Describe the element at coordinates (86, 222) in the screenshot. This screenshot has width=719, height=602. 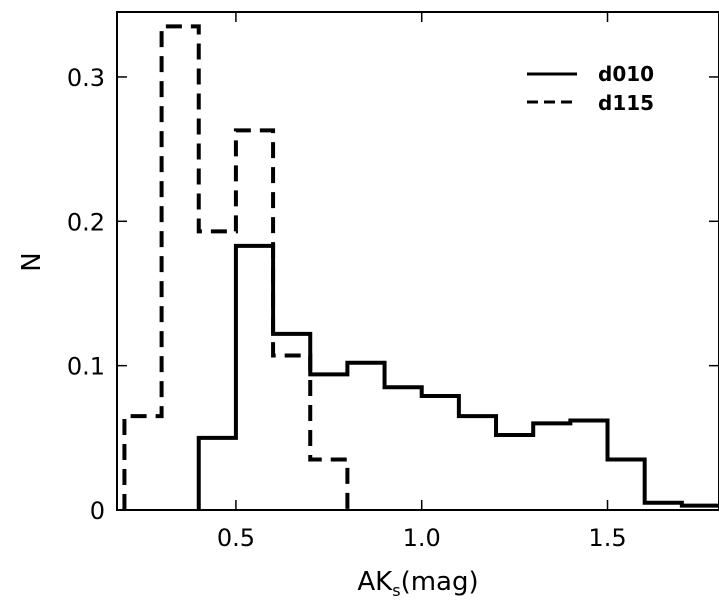
I see `y-tick-label: 0.2` at that location.